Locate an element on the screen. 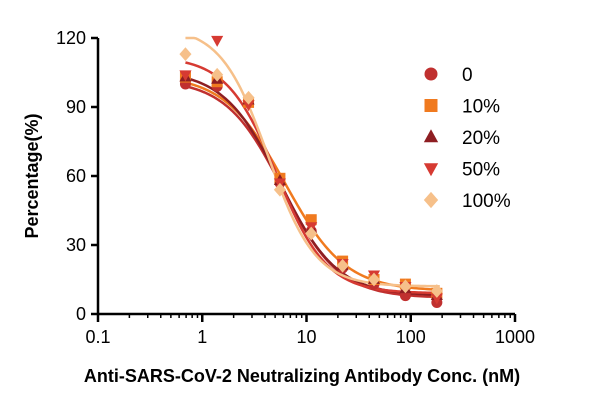  x-tick-label: 1 is located at coordinates (202, 337).